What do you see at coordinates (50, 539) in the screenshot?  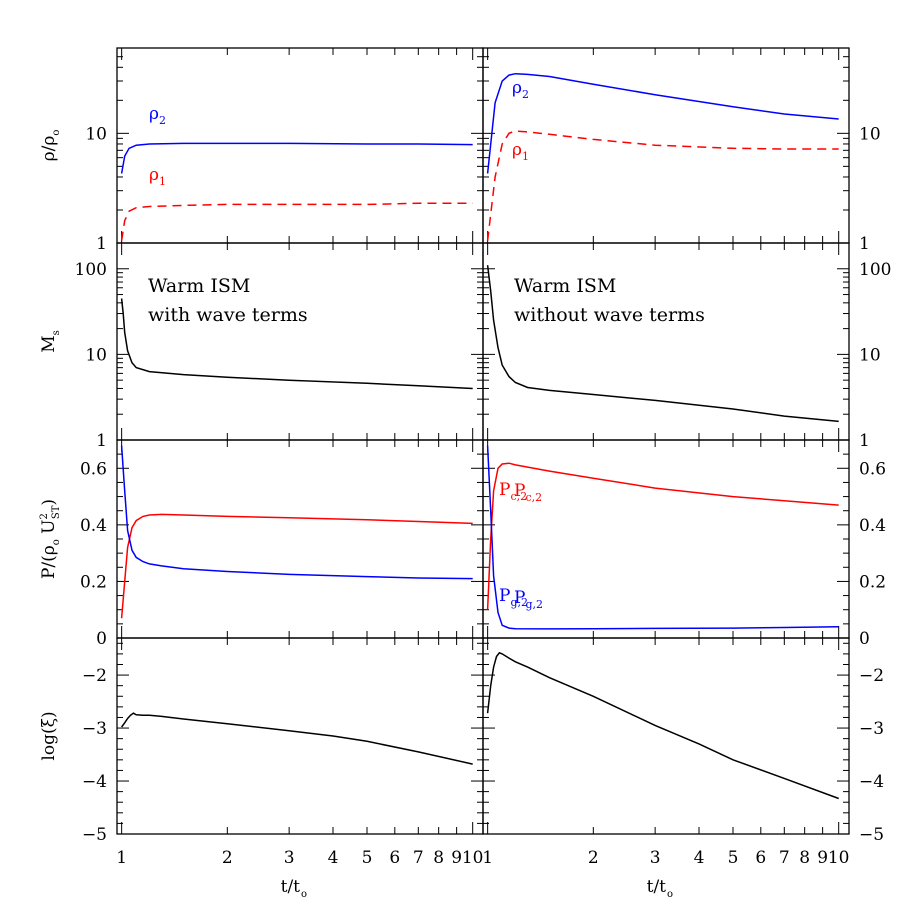 I see `y-axis-label: P/(ρo U2ST)` at bounding box center [50, 539].